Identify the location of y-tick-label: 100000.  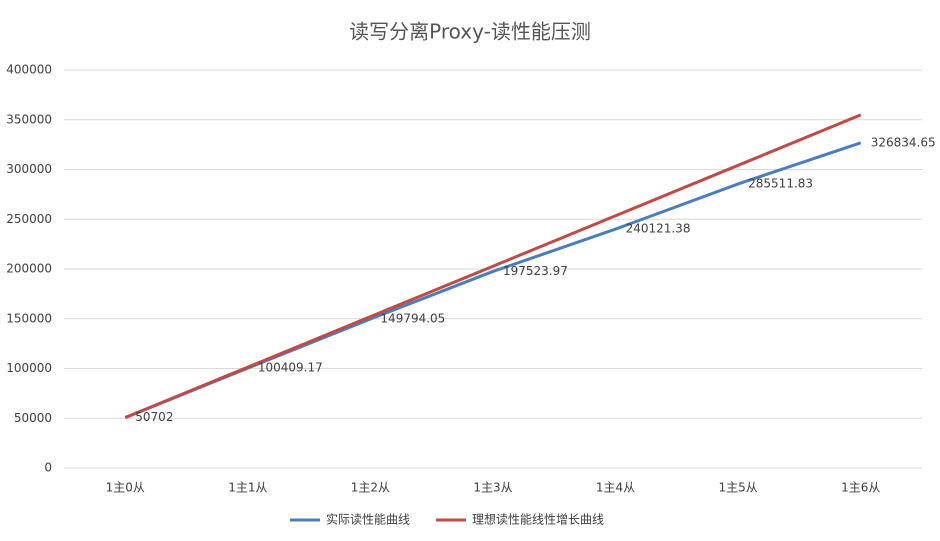
(29, 368).